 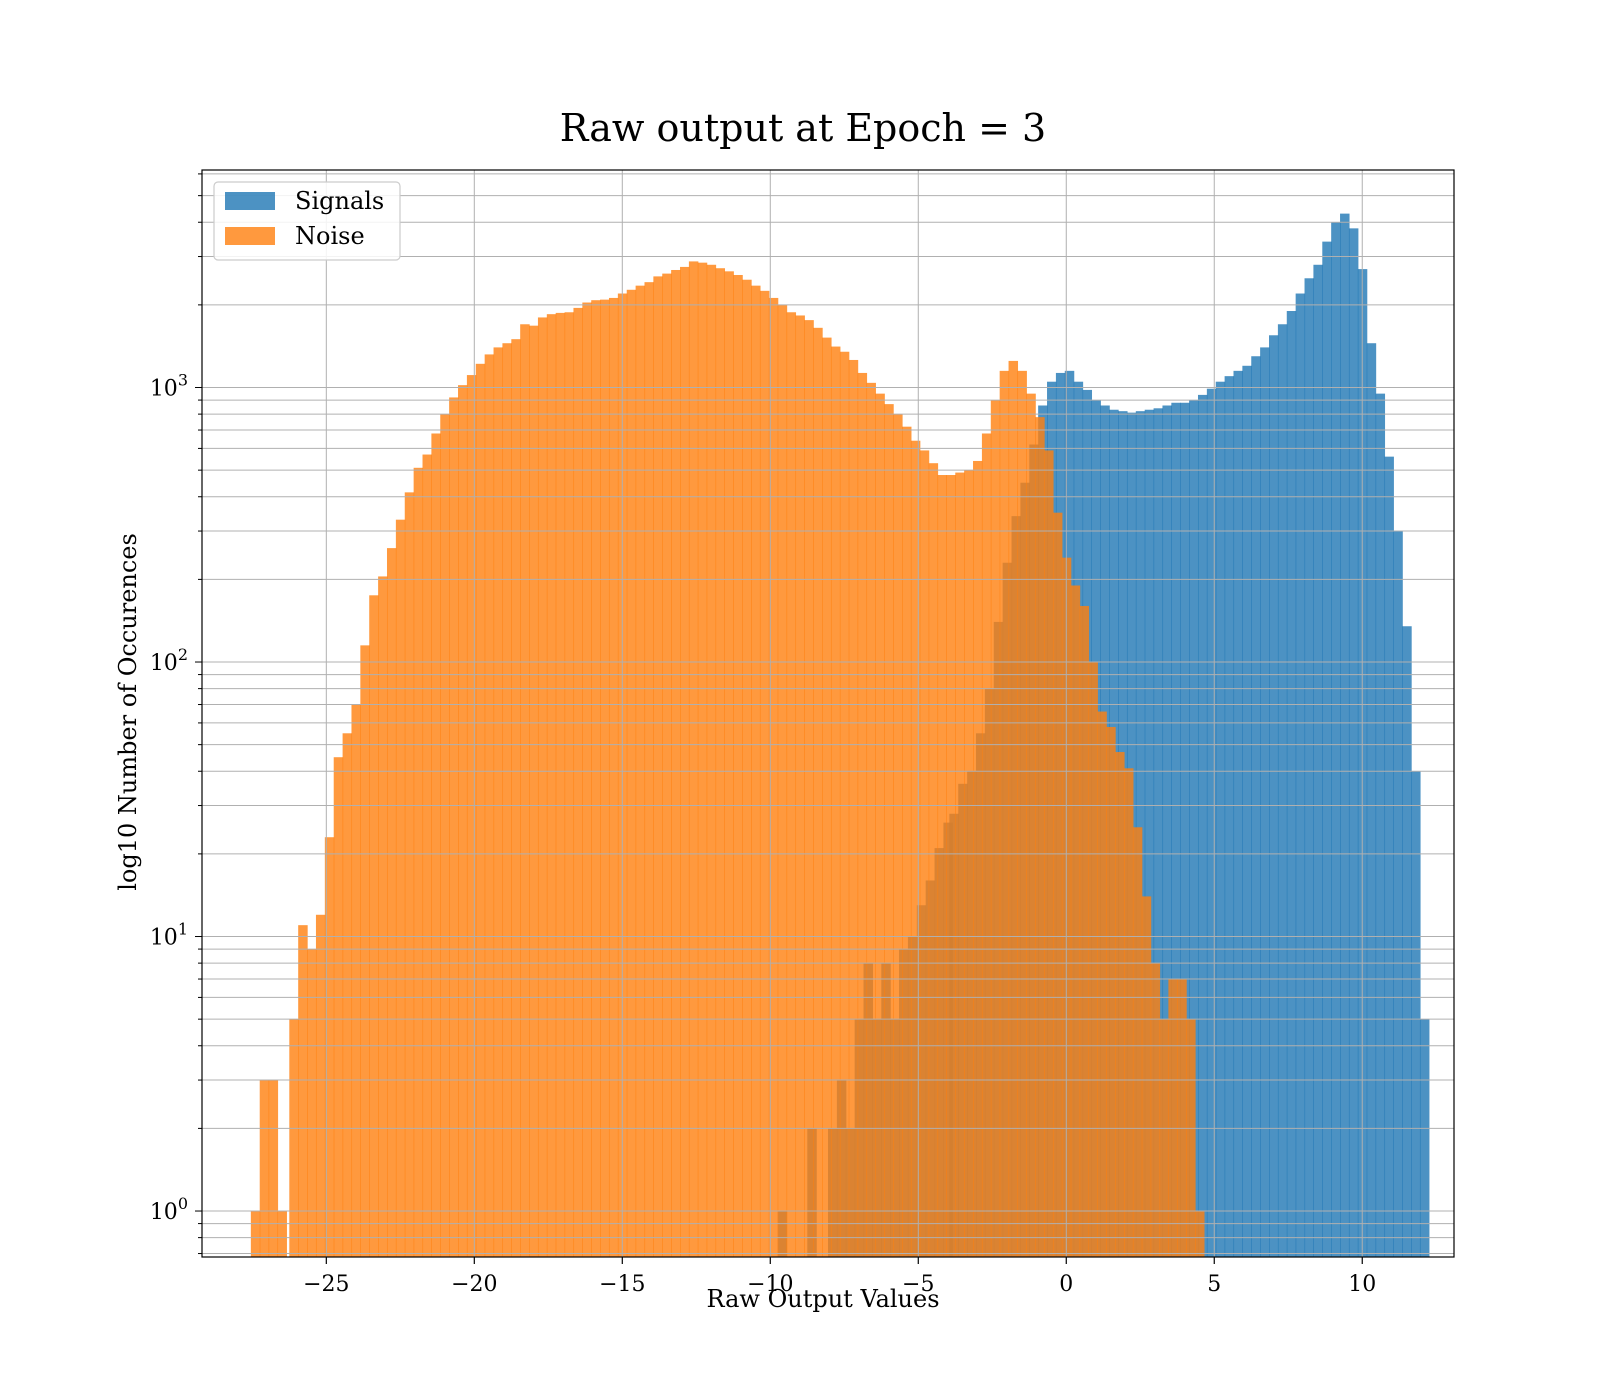 What do you see at coordinates (169, 1209) in the screenshot?
I see `y-tick-label-0: 10⁰` at bounding box center [169, 1209].